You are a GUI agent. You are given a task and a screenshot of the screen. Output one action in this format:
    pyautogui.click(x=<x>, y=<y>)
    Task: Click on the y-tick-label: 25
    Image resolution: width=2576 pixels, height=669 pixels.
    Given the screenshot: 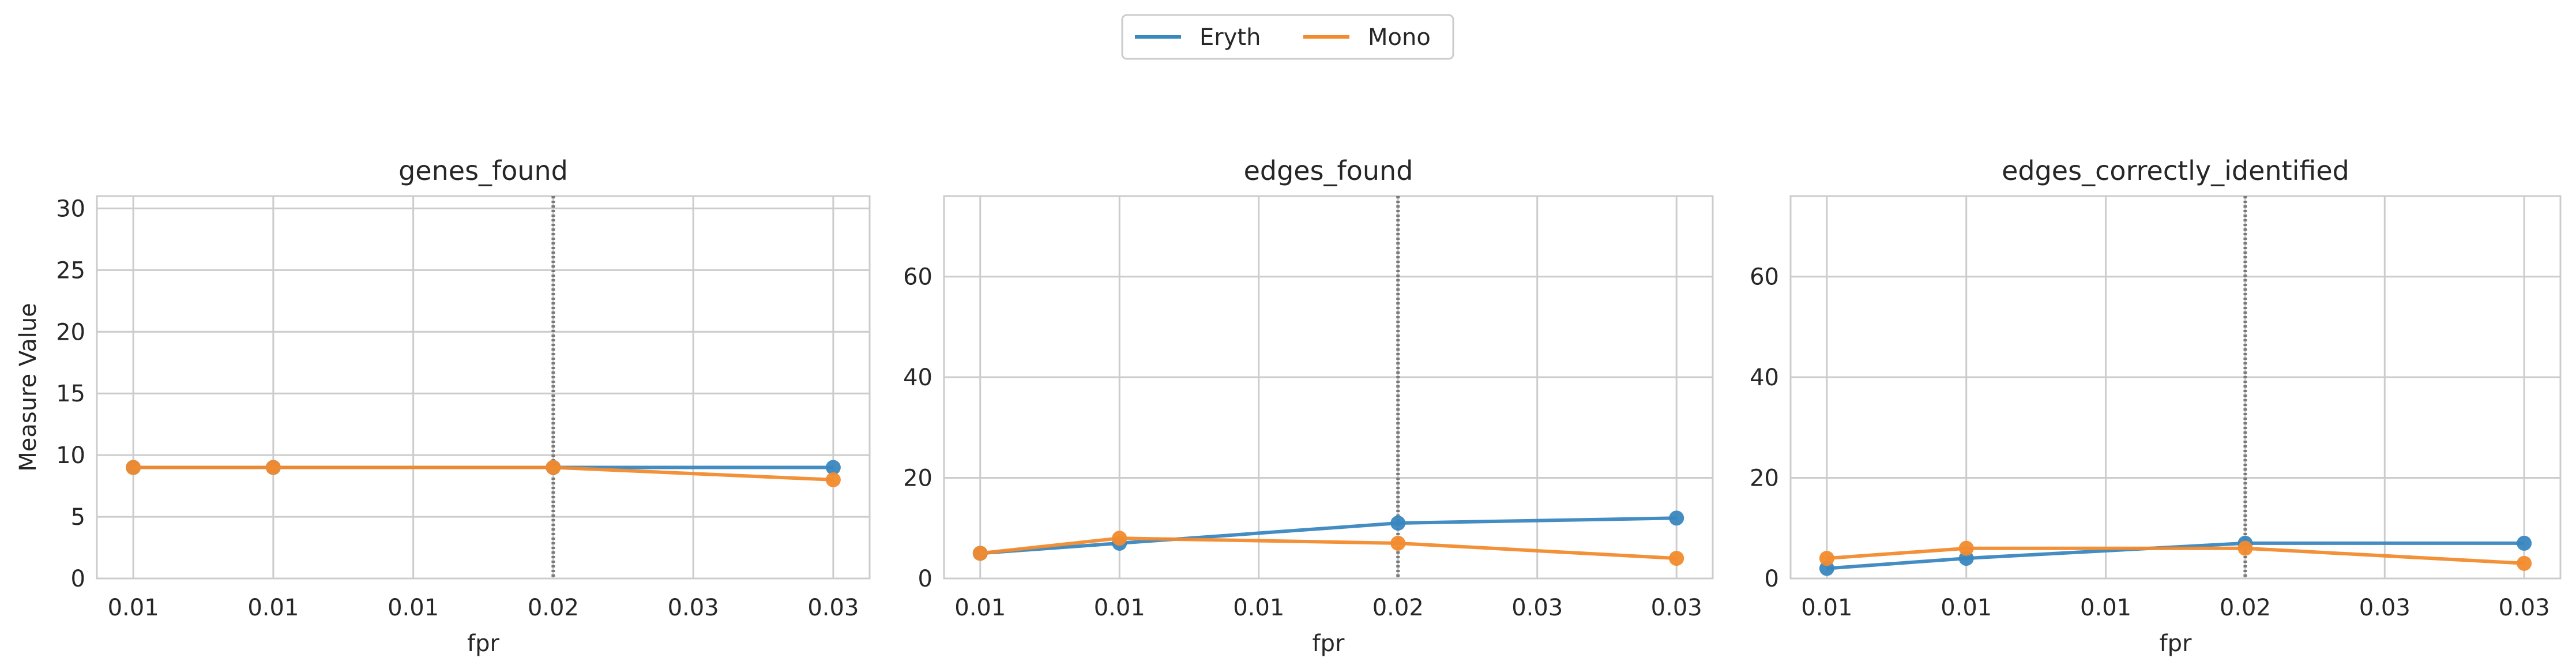 What is the action you would take?
    pyautogui.click(x=70, y=271)
    